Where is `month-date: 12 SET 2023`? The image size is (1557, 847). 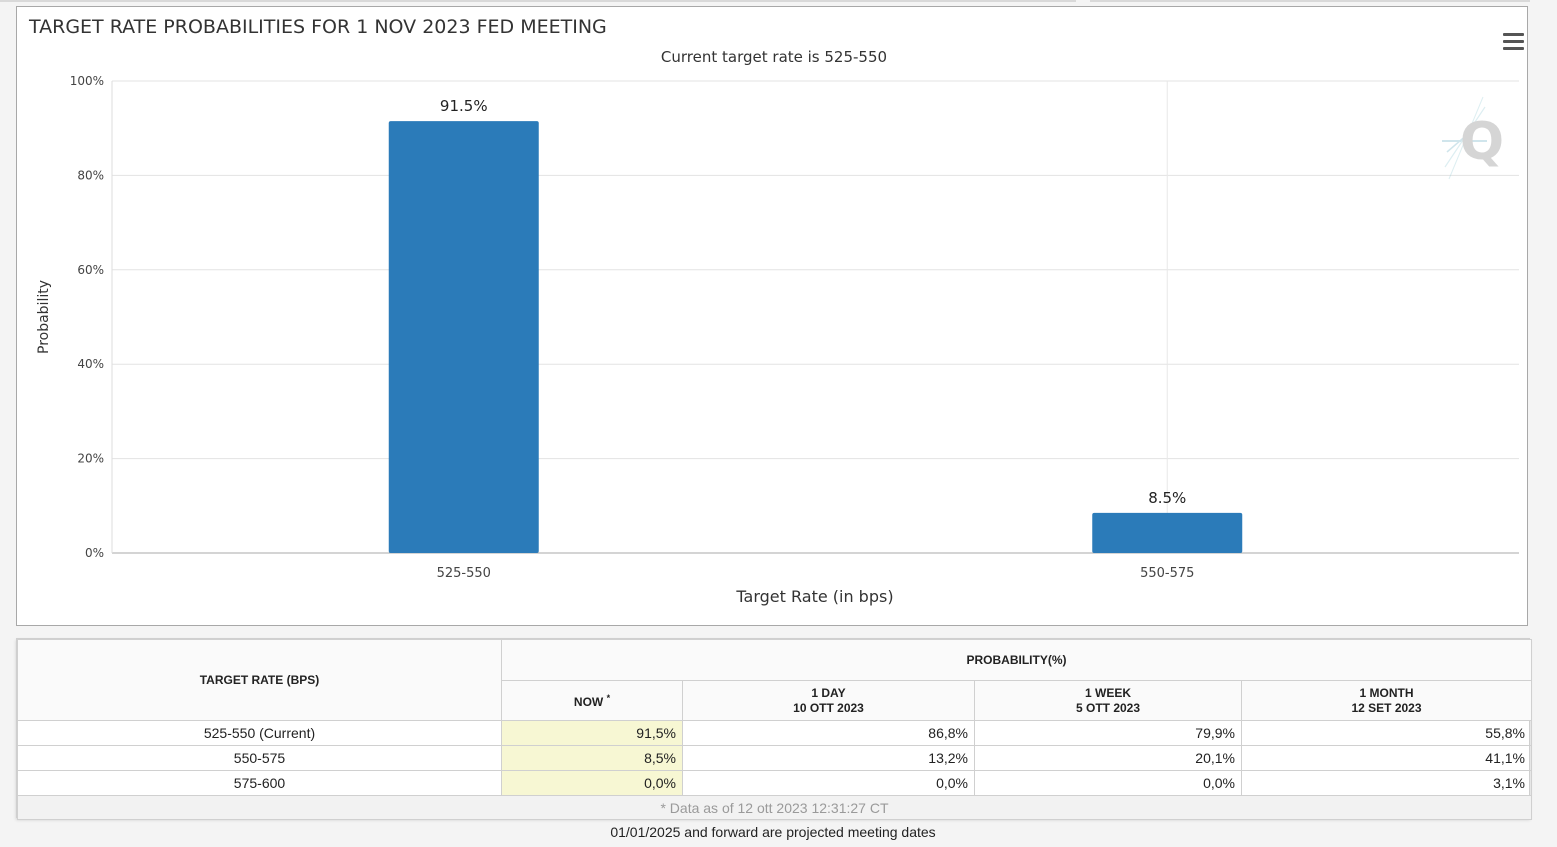 month-date: 12 SET 2023 is located at coordinates (1386, 707).